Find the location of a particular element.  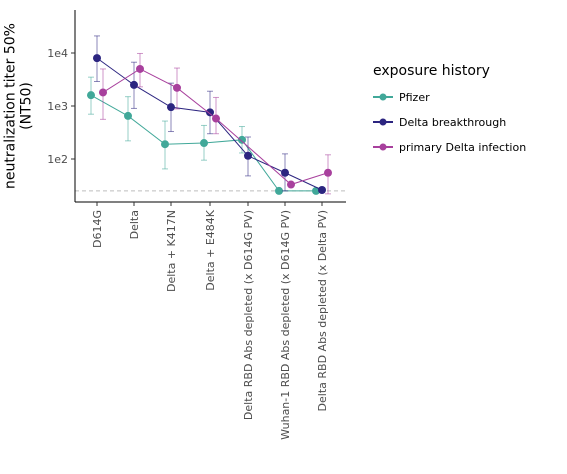

x-tick-label: Delta + K417N is located at coordinates (171, 251).